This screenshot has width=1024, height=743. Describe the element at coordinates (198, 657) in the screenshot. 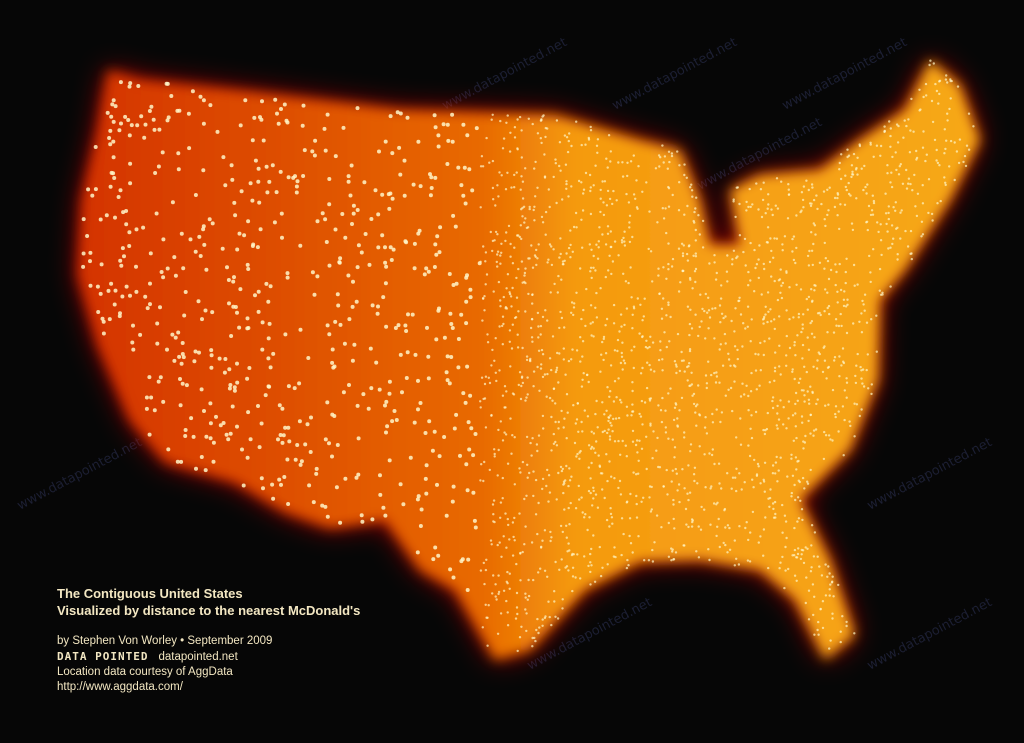

I see `brand-link: datapointed.net` at that location.